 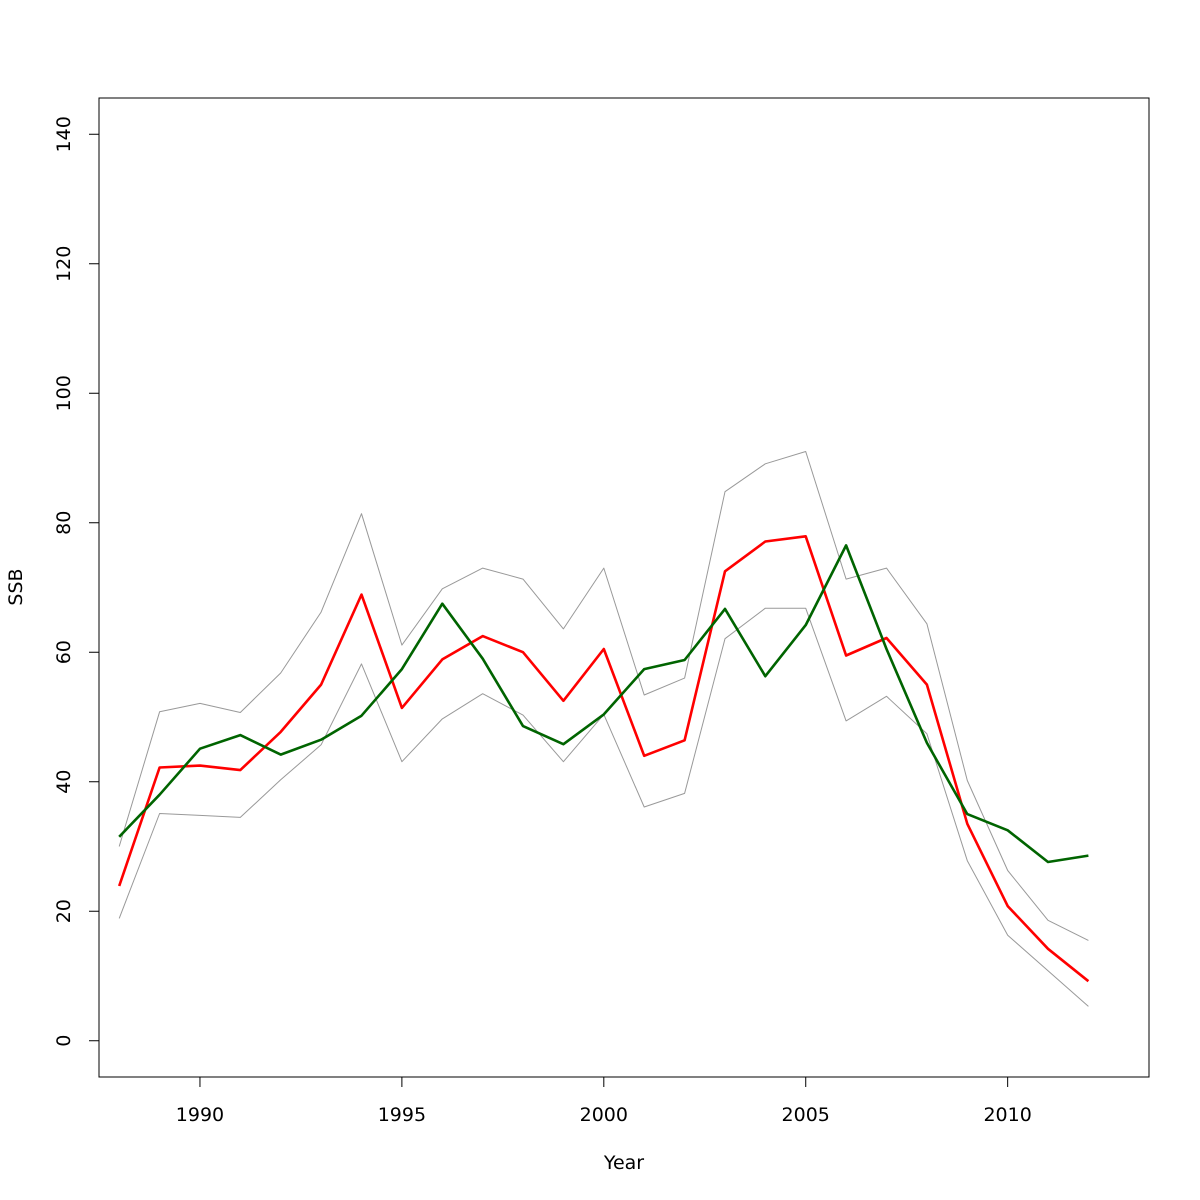 I want to click on x-tick-label-2005: 2005, so click(x=806, y=1115).